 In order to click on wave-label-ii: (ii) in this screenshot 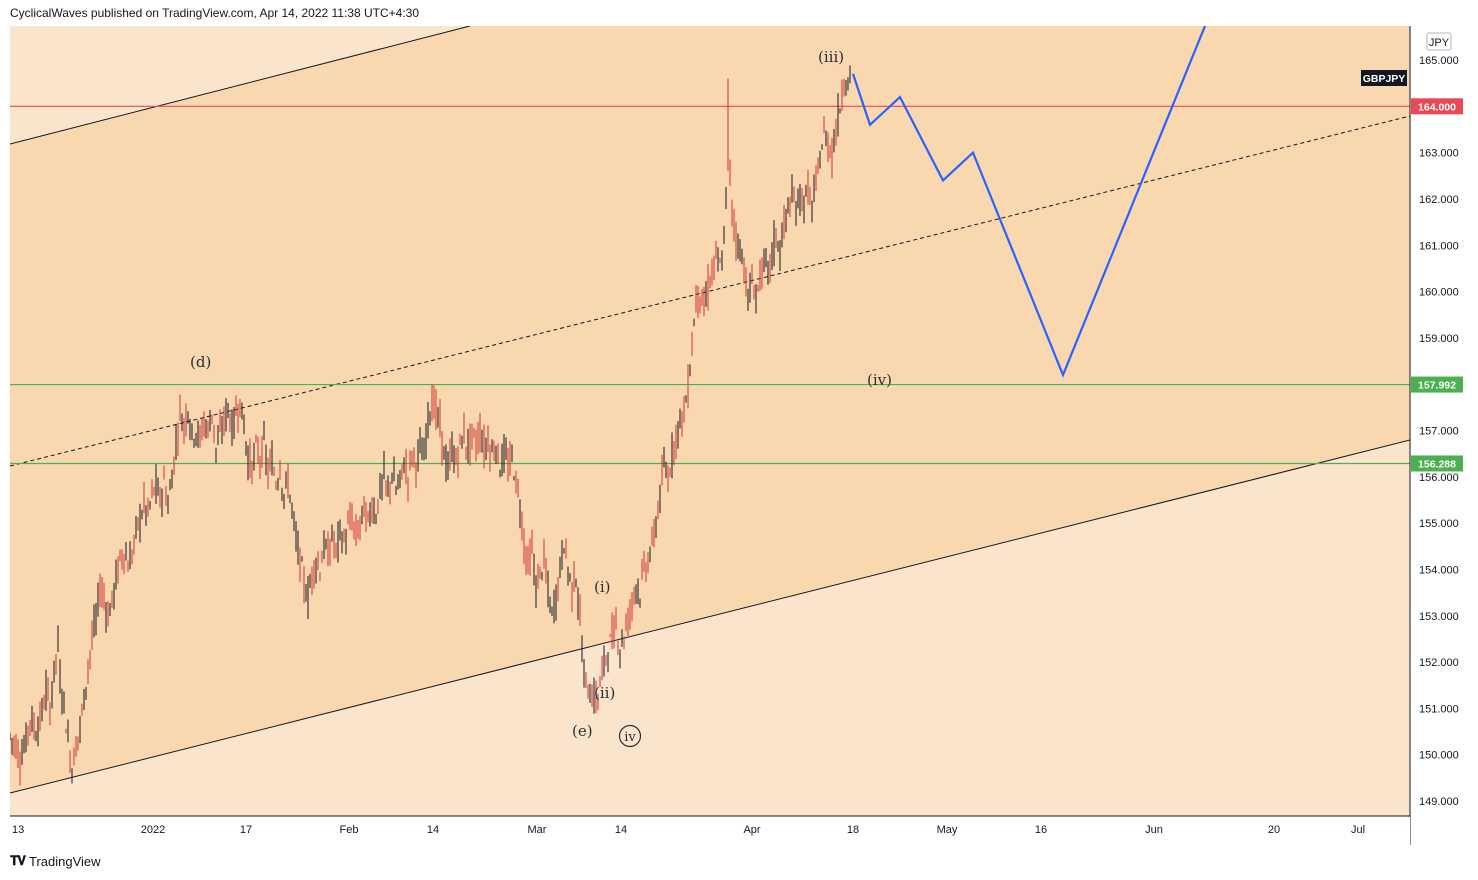, I will do `click(604, 693)`.